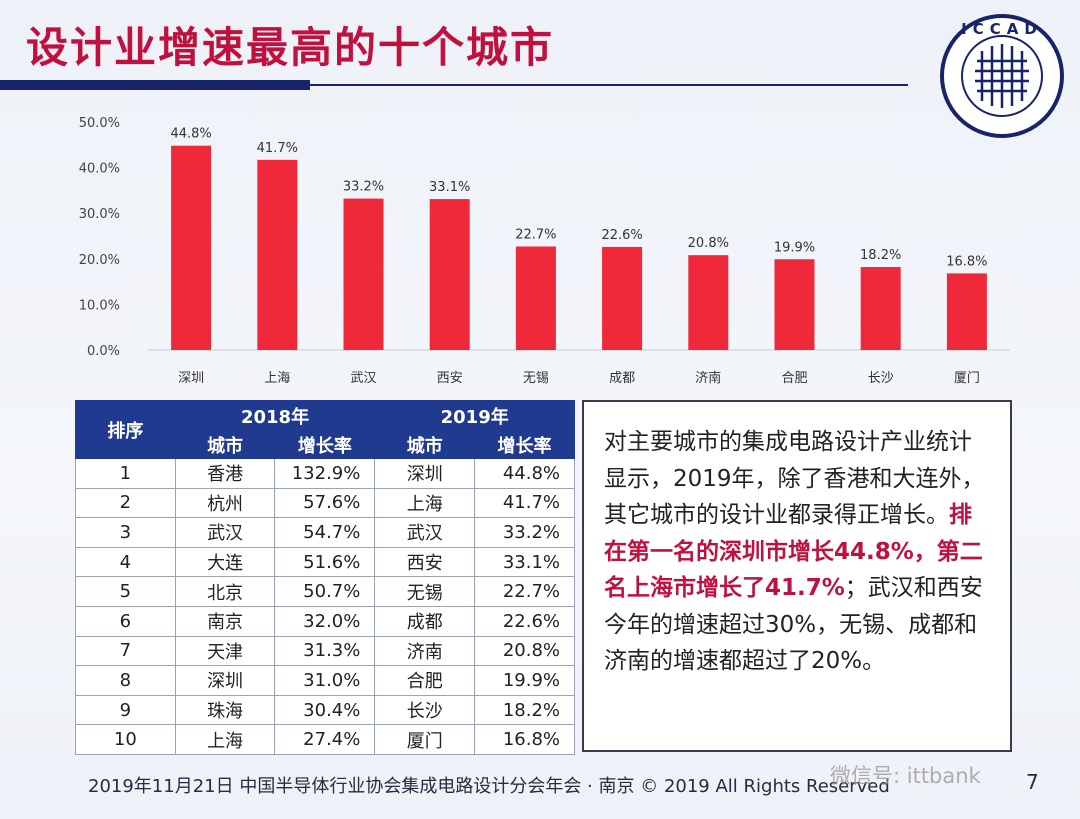 The width and height of the screenshot is (1080, 819). I want to click on city-2018-cell: 南京, so click(225, 621).